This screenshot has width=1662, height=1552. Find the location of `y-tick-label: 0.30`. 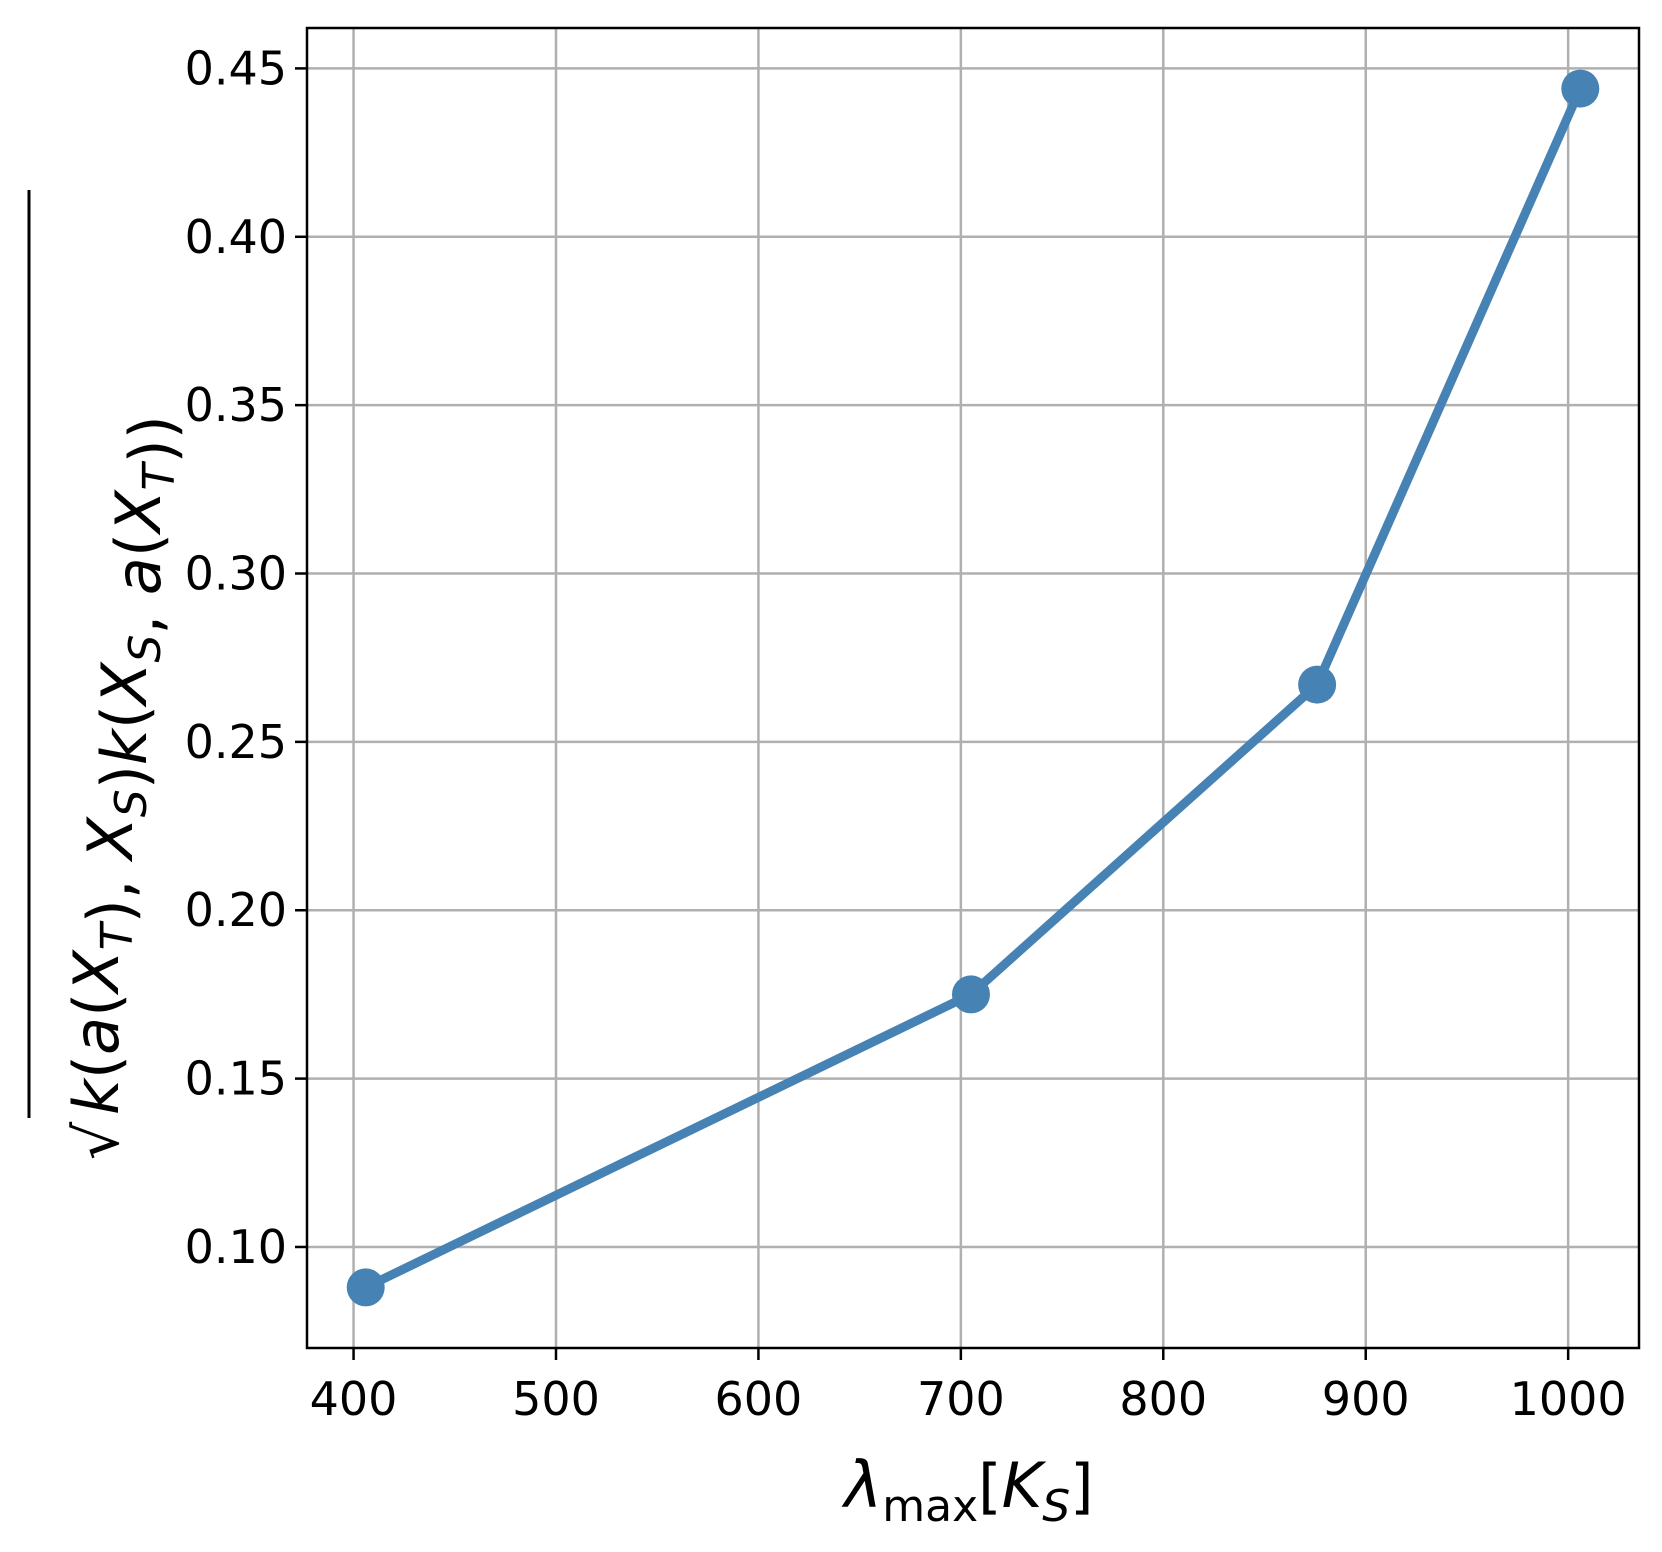

y-tick-label: 0.30 is located at coordinates (236, 574).